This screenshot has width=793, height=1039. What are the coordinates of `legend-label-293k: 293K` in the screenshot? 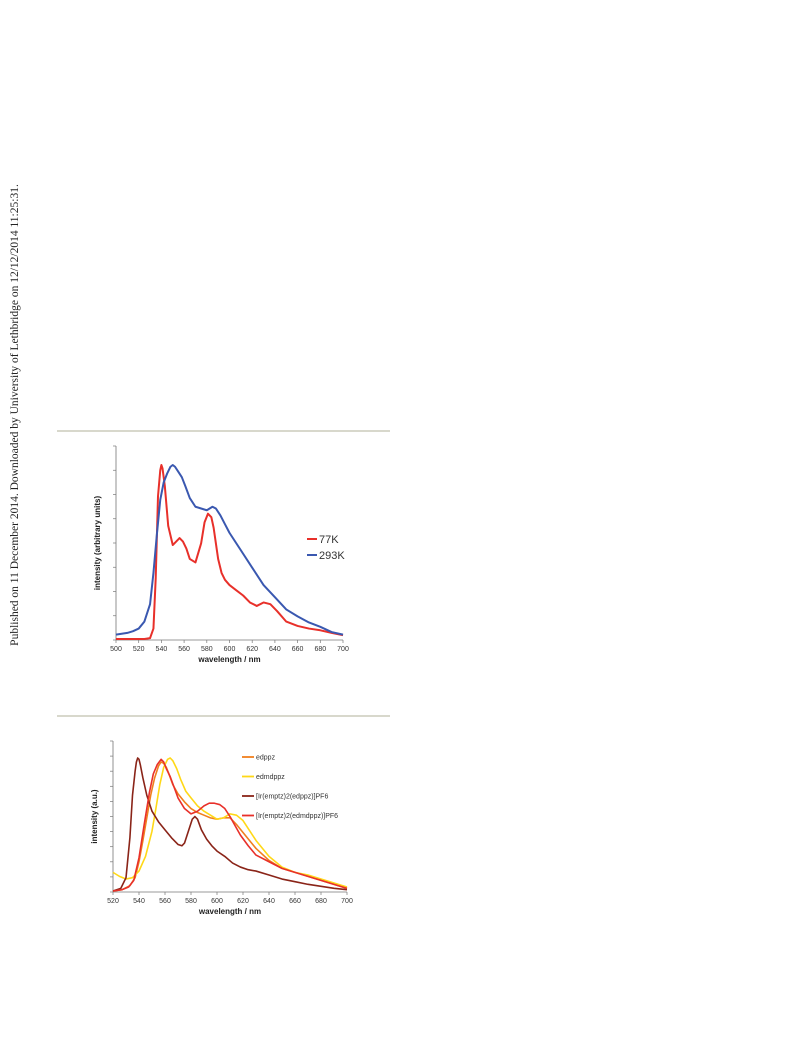 It's located at (332, 556).